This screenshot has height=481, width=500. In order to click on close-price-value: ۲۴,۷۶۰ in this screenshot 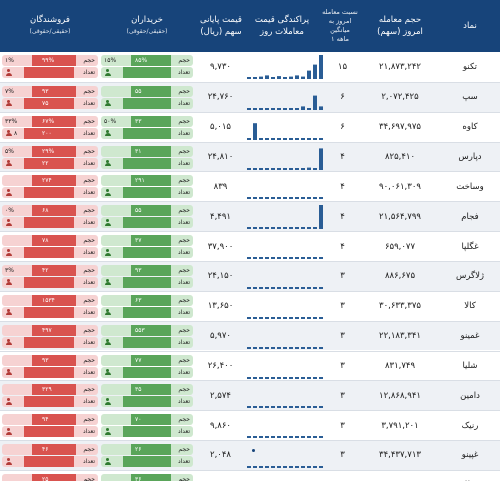, I will do `click(220, 97)`.